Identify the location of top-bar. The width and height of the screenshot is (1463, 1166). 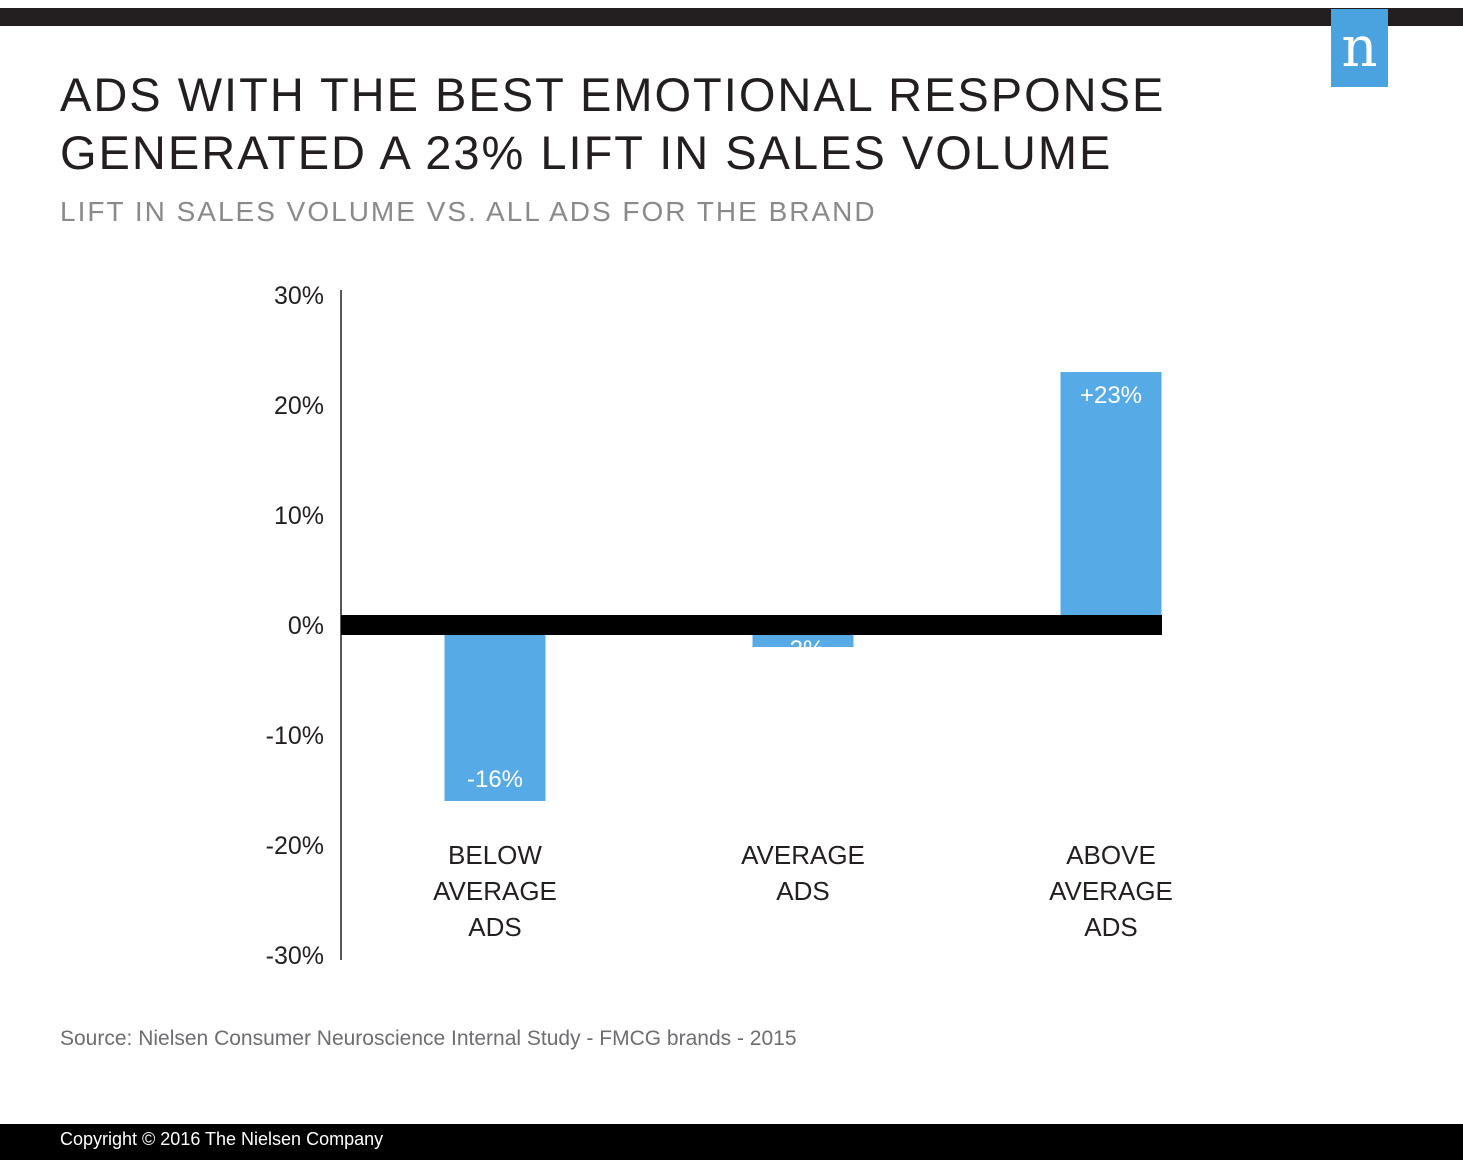
(731, 17).